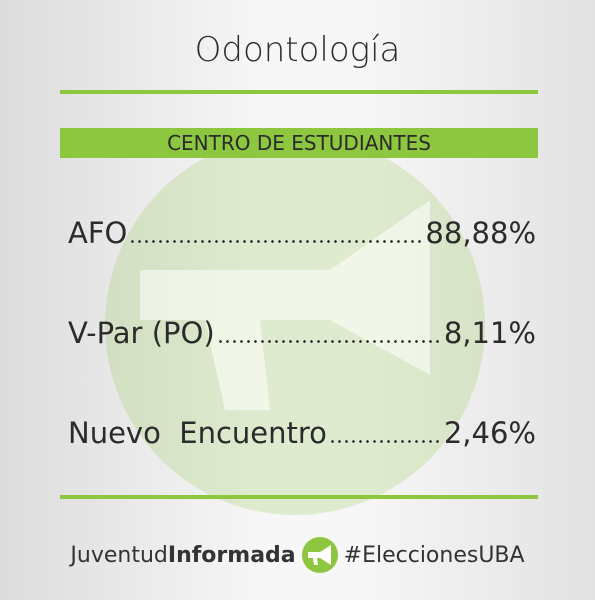 Image resolution: width=595 pixels, height=600 pixels. What do you see at coordinates (319, 555) in the screenshot?
I see `logo` at bounding box center [319, 555].